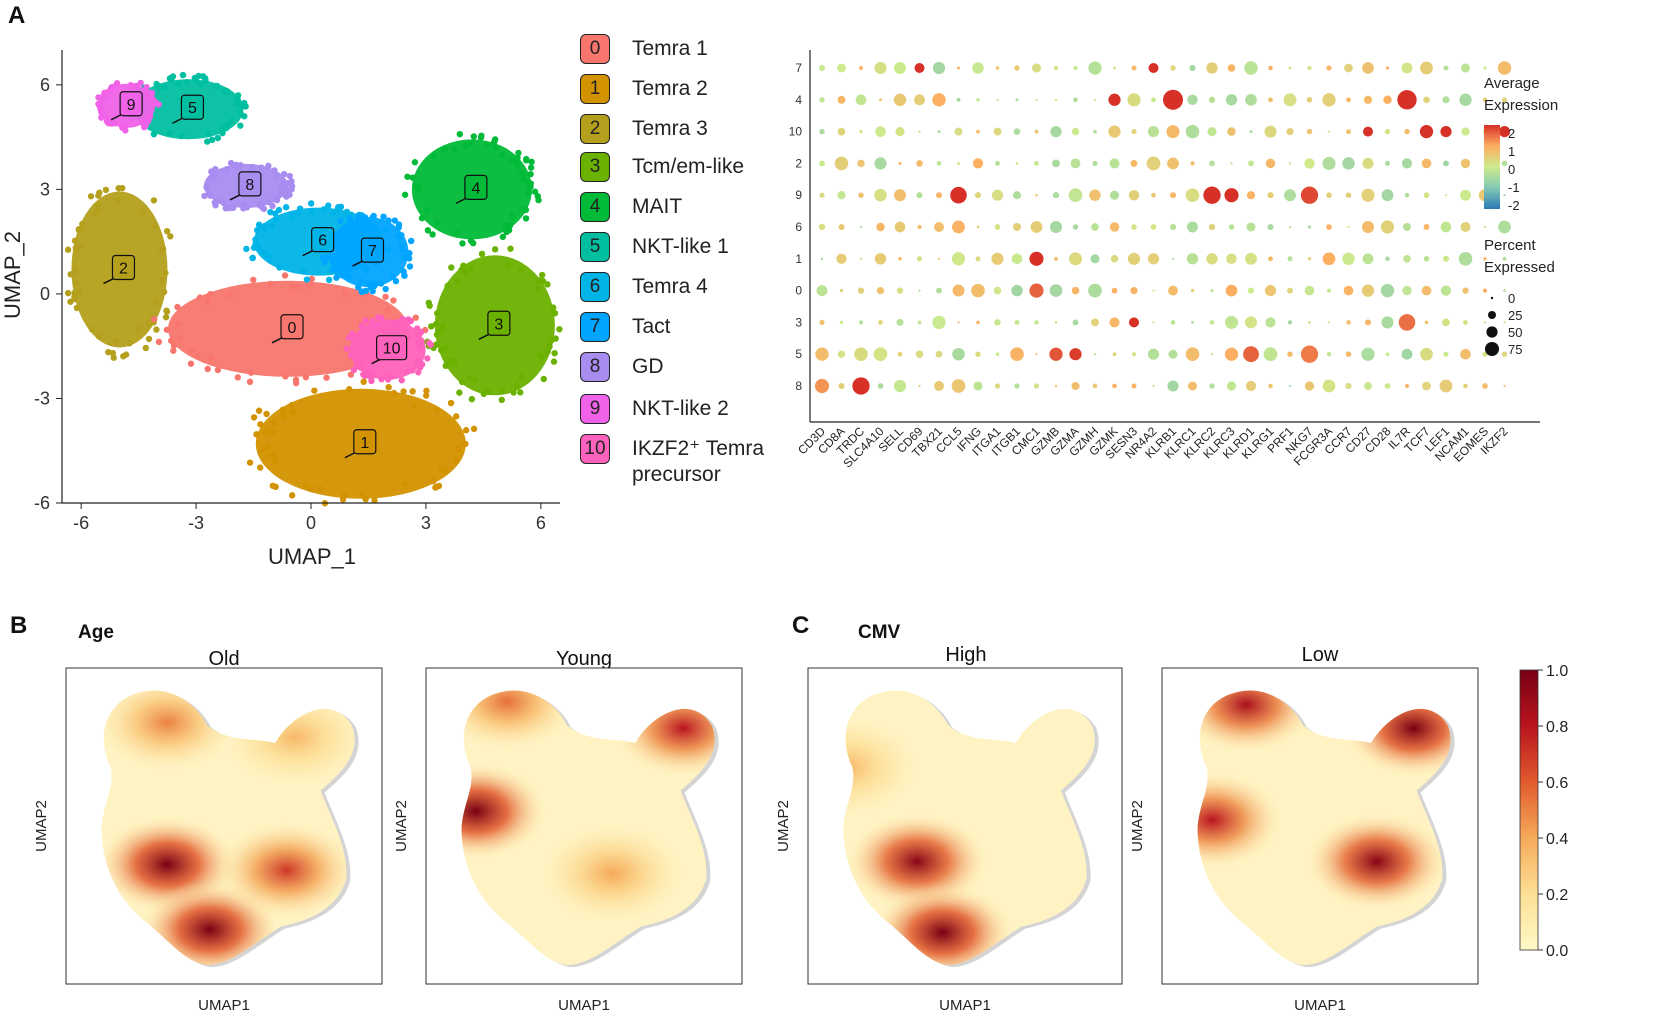 The width and height of the screenshot is (1654, 1028). Describe the element at coordinates (584, 659) in the screenshot. I see `density-title-young: Young` at that location.